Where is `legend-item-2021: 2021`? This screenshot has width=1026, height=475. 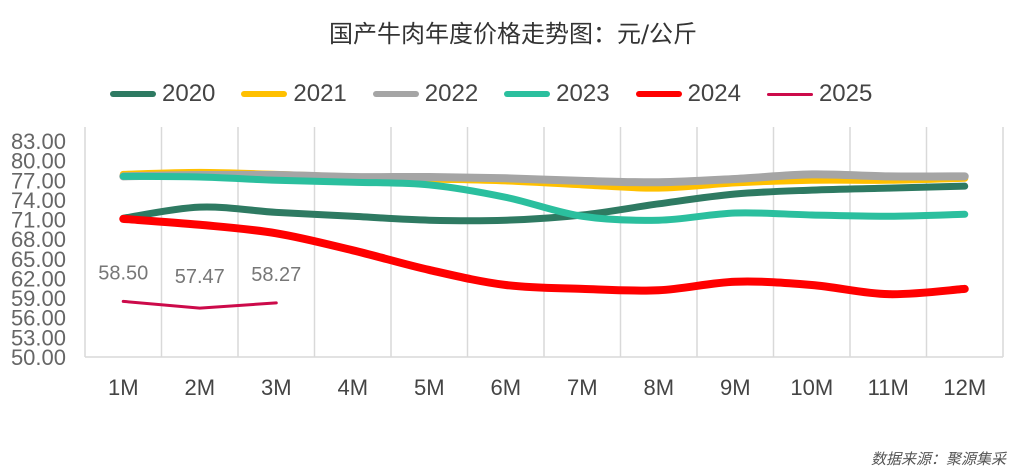
legend-item-2021: 2021 is located at coordinates (294, 94).